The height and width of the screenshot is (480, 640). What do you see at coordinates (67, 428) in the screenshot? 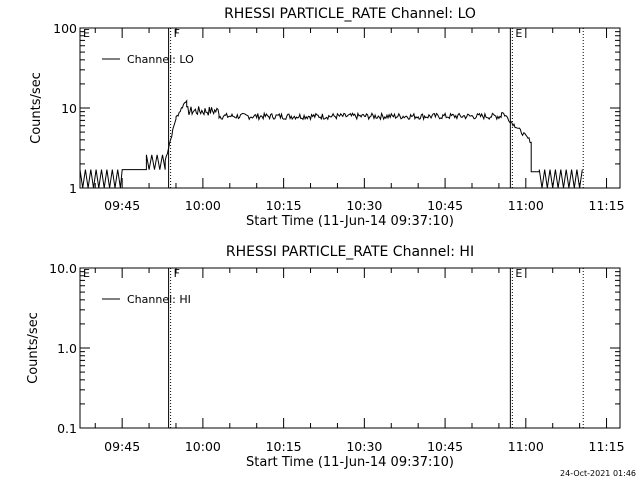
I see `y-tick-label: 0.1` at bounding box center [67, 428].